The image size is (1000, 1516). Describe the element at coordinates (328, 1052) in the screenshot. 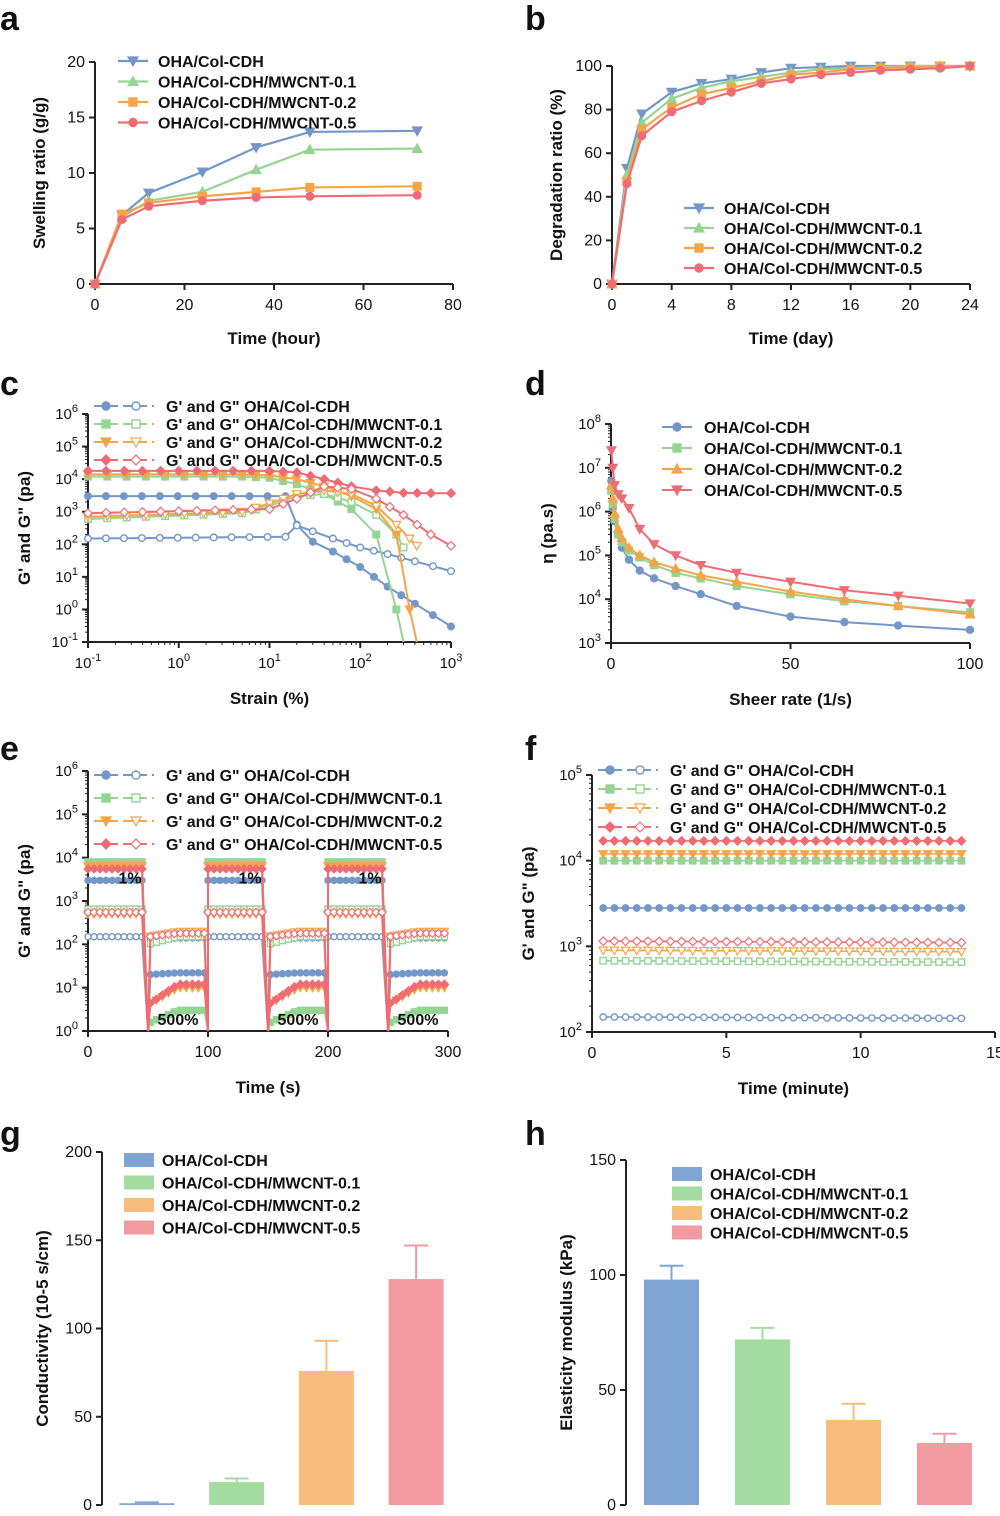

I see `x-tick-label: 200` at that location.